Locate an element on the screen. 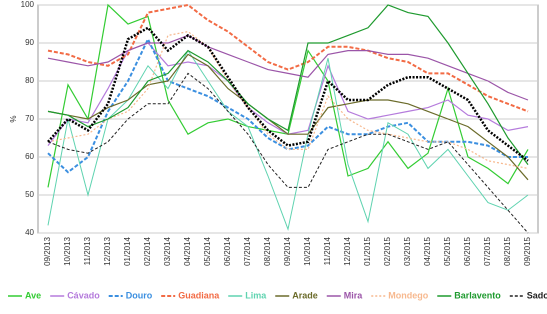 The width and height of the screenshot is (547, 314). y-tick-label: 50 is located at coordinates (29, 194).